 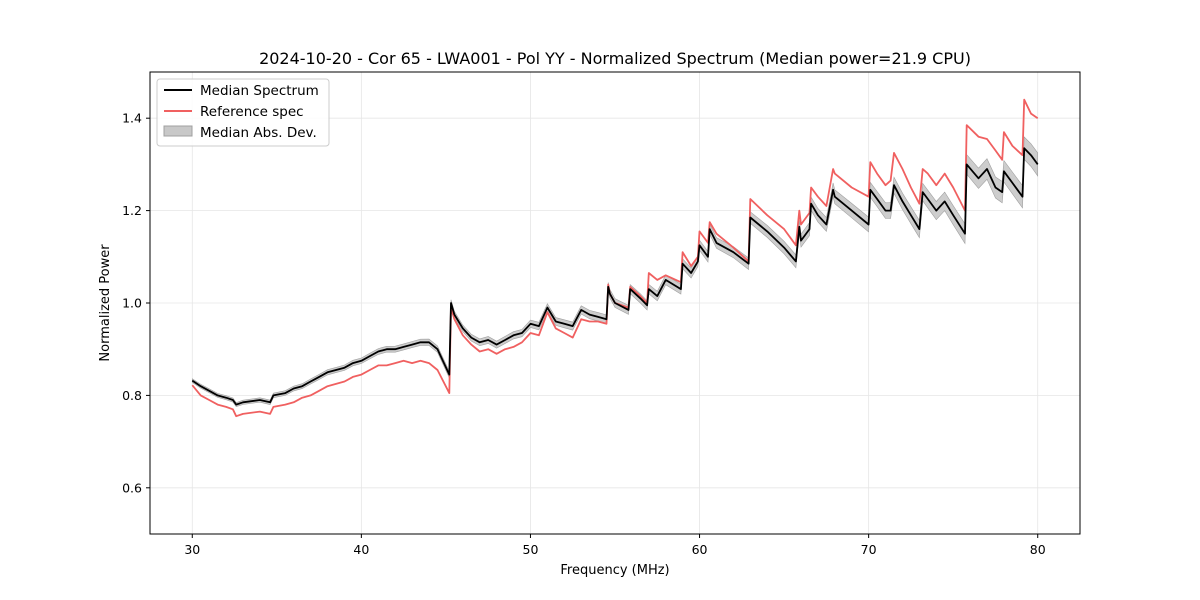 I want to click on x-tick-label: 70, so click(x=869, y=549).